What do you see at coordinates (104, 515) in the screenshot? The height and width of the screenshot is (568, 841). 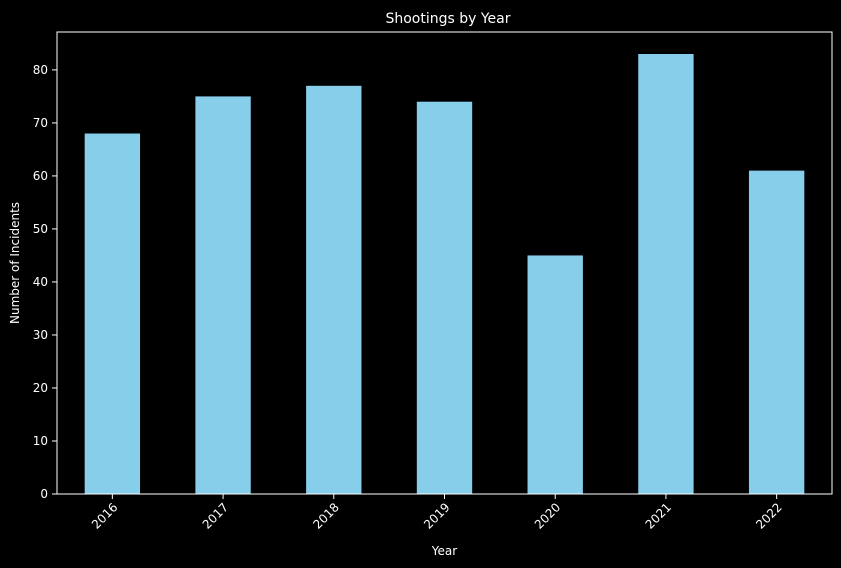 I see `x-tick-label-2016: 2016` at bounding box center [104, 515].